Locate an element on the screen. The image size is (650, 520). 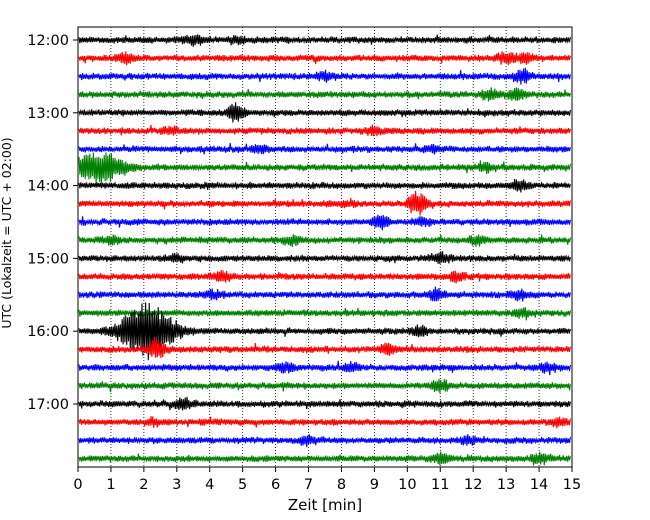
x-tick-label: 5 is located at coordinates (242, 485).